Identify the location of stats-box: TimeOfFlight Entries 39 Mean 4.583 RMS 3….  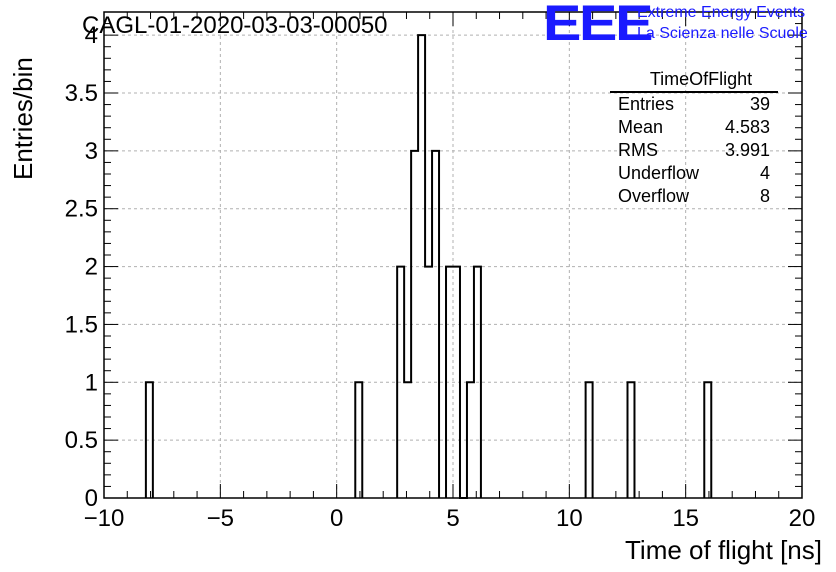
(694, 138).